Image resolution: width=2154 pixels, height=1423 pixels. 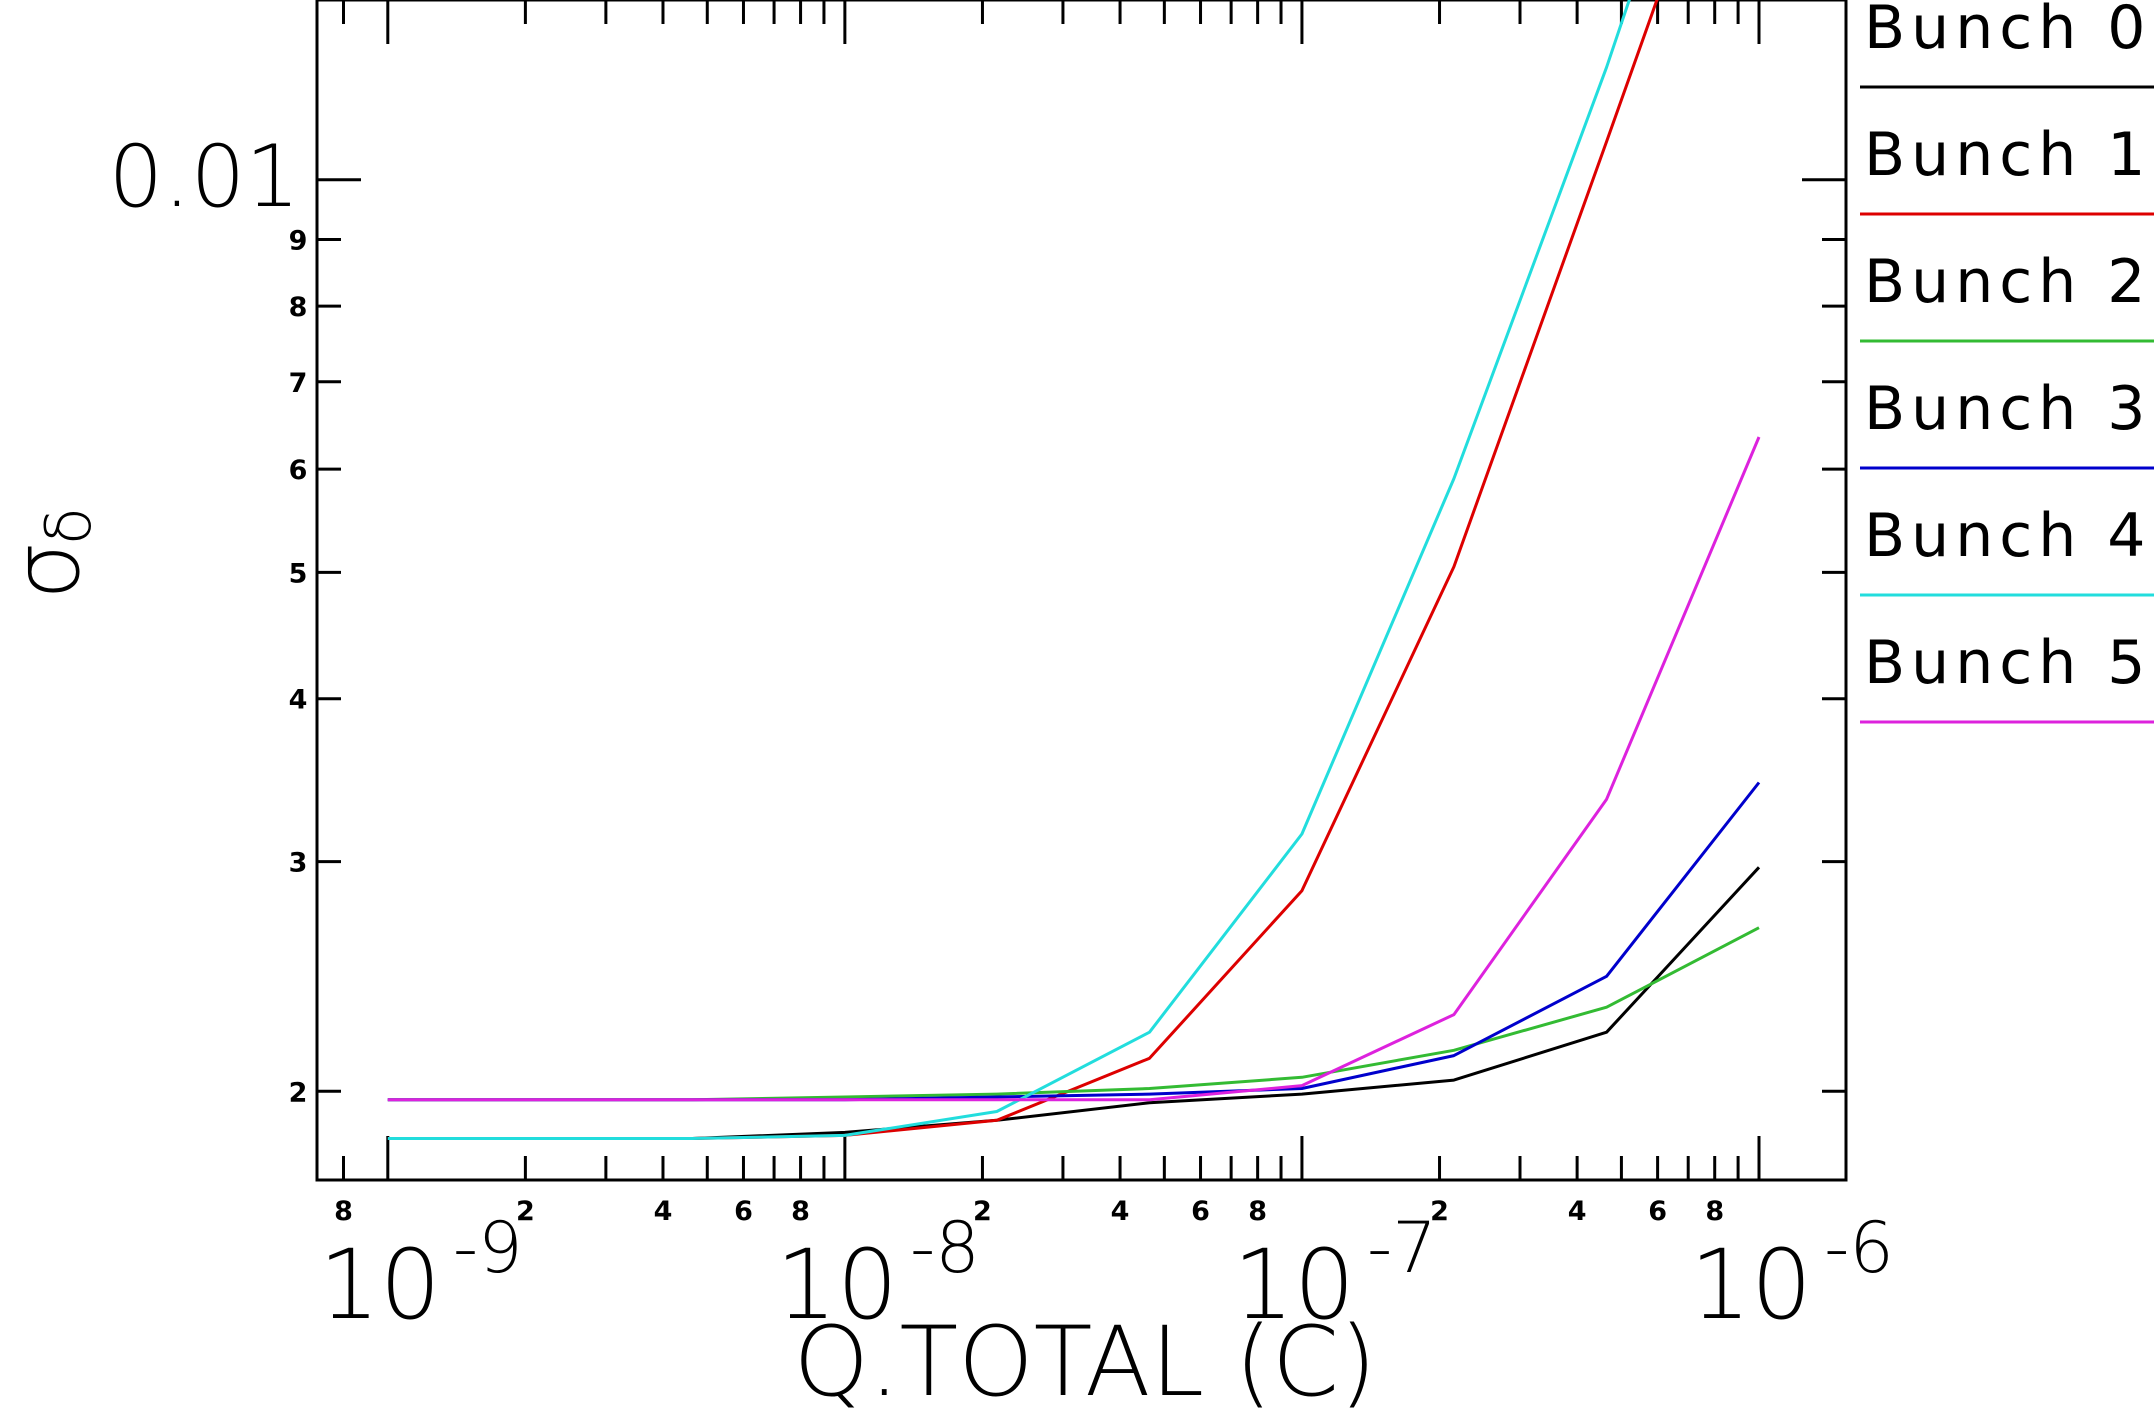 What do you see at coordinates (298, 240) in the screenshot?
I see `y-minor-tick-label: 9` at bounding box center [298, 240].